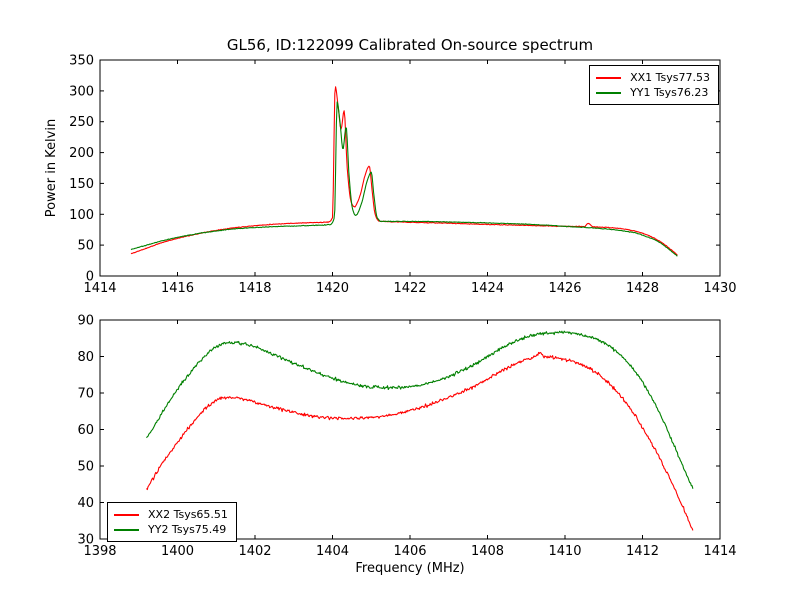  Describe the element at coordinates (85, 394) in the screenshot. I see `y-tick-label: 70` at that location.